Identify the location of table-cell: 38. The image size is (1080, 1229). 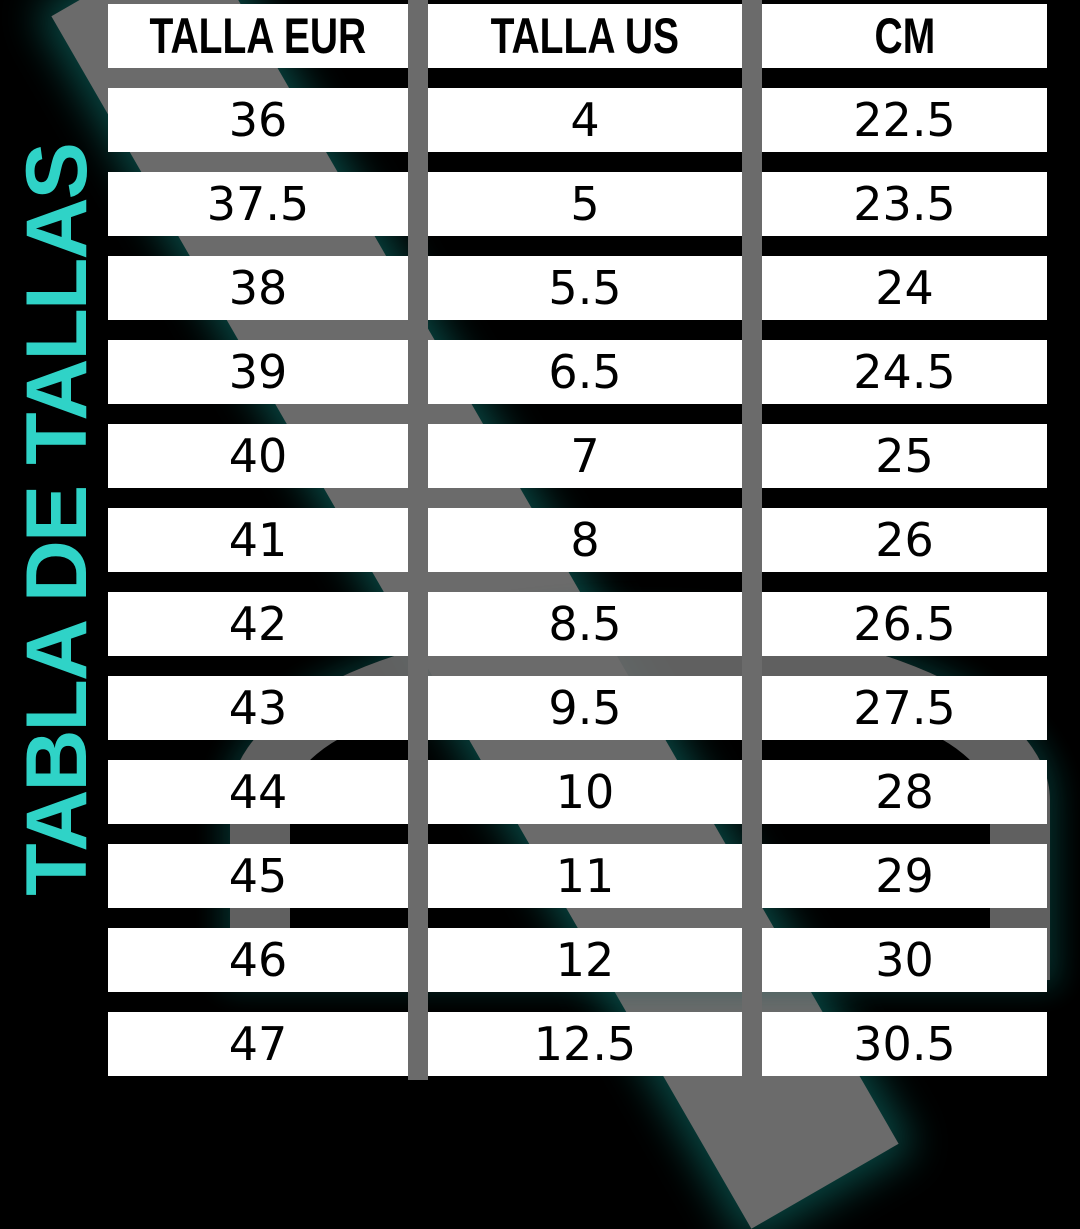
(258, 288).